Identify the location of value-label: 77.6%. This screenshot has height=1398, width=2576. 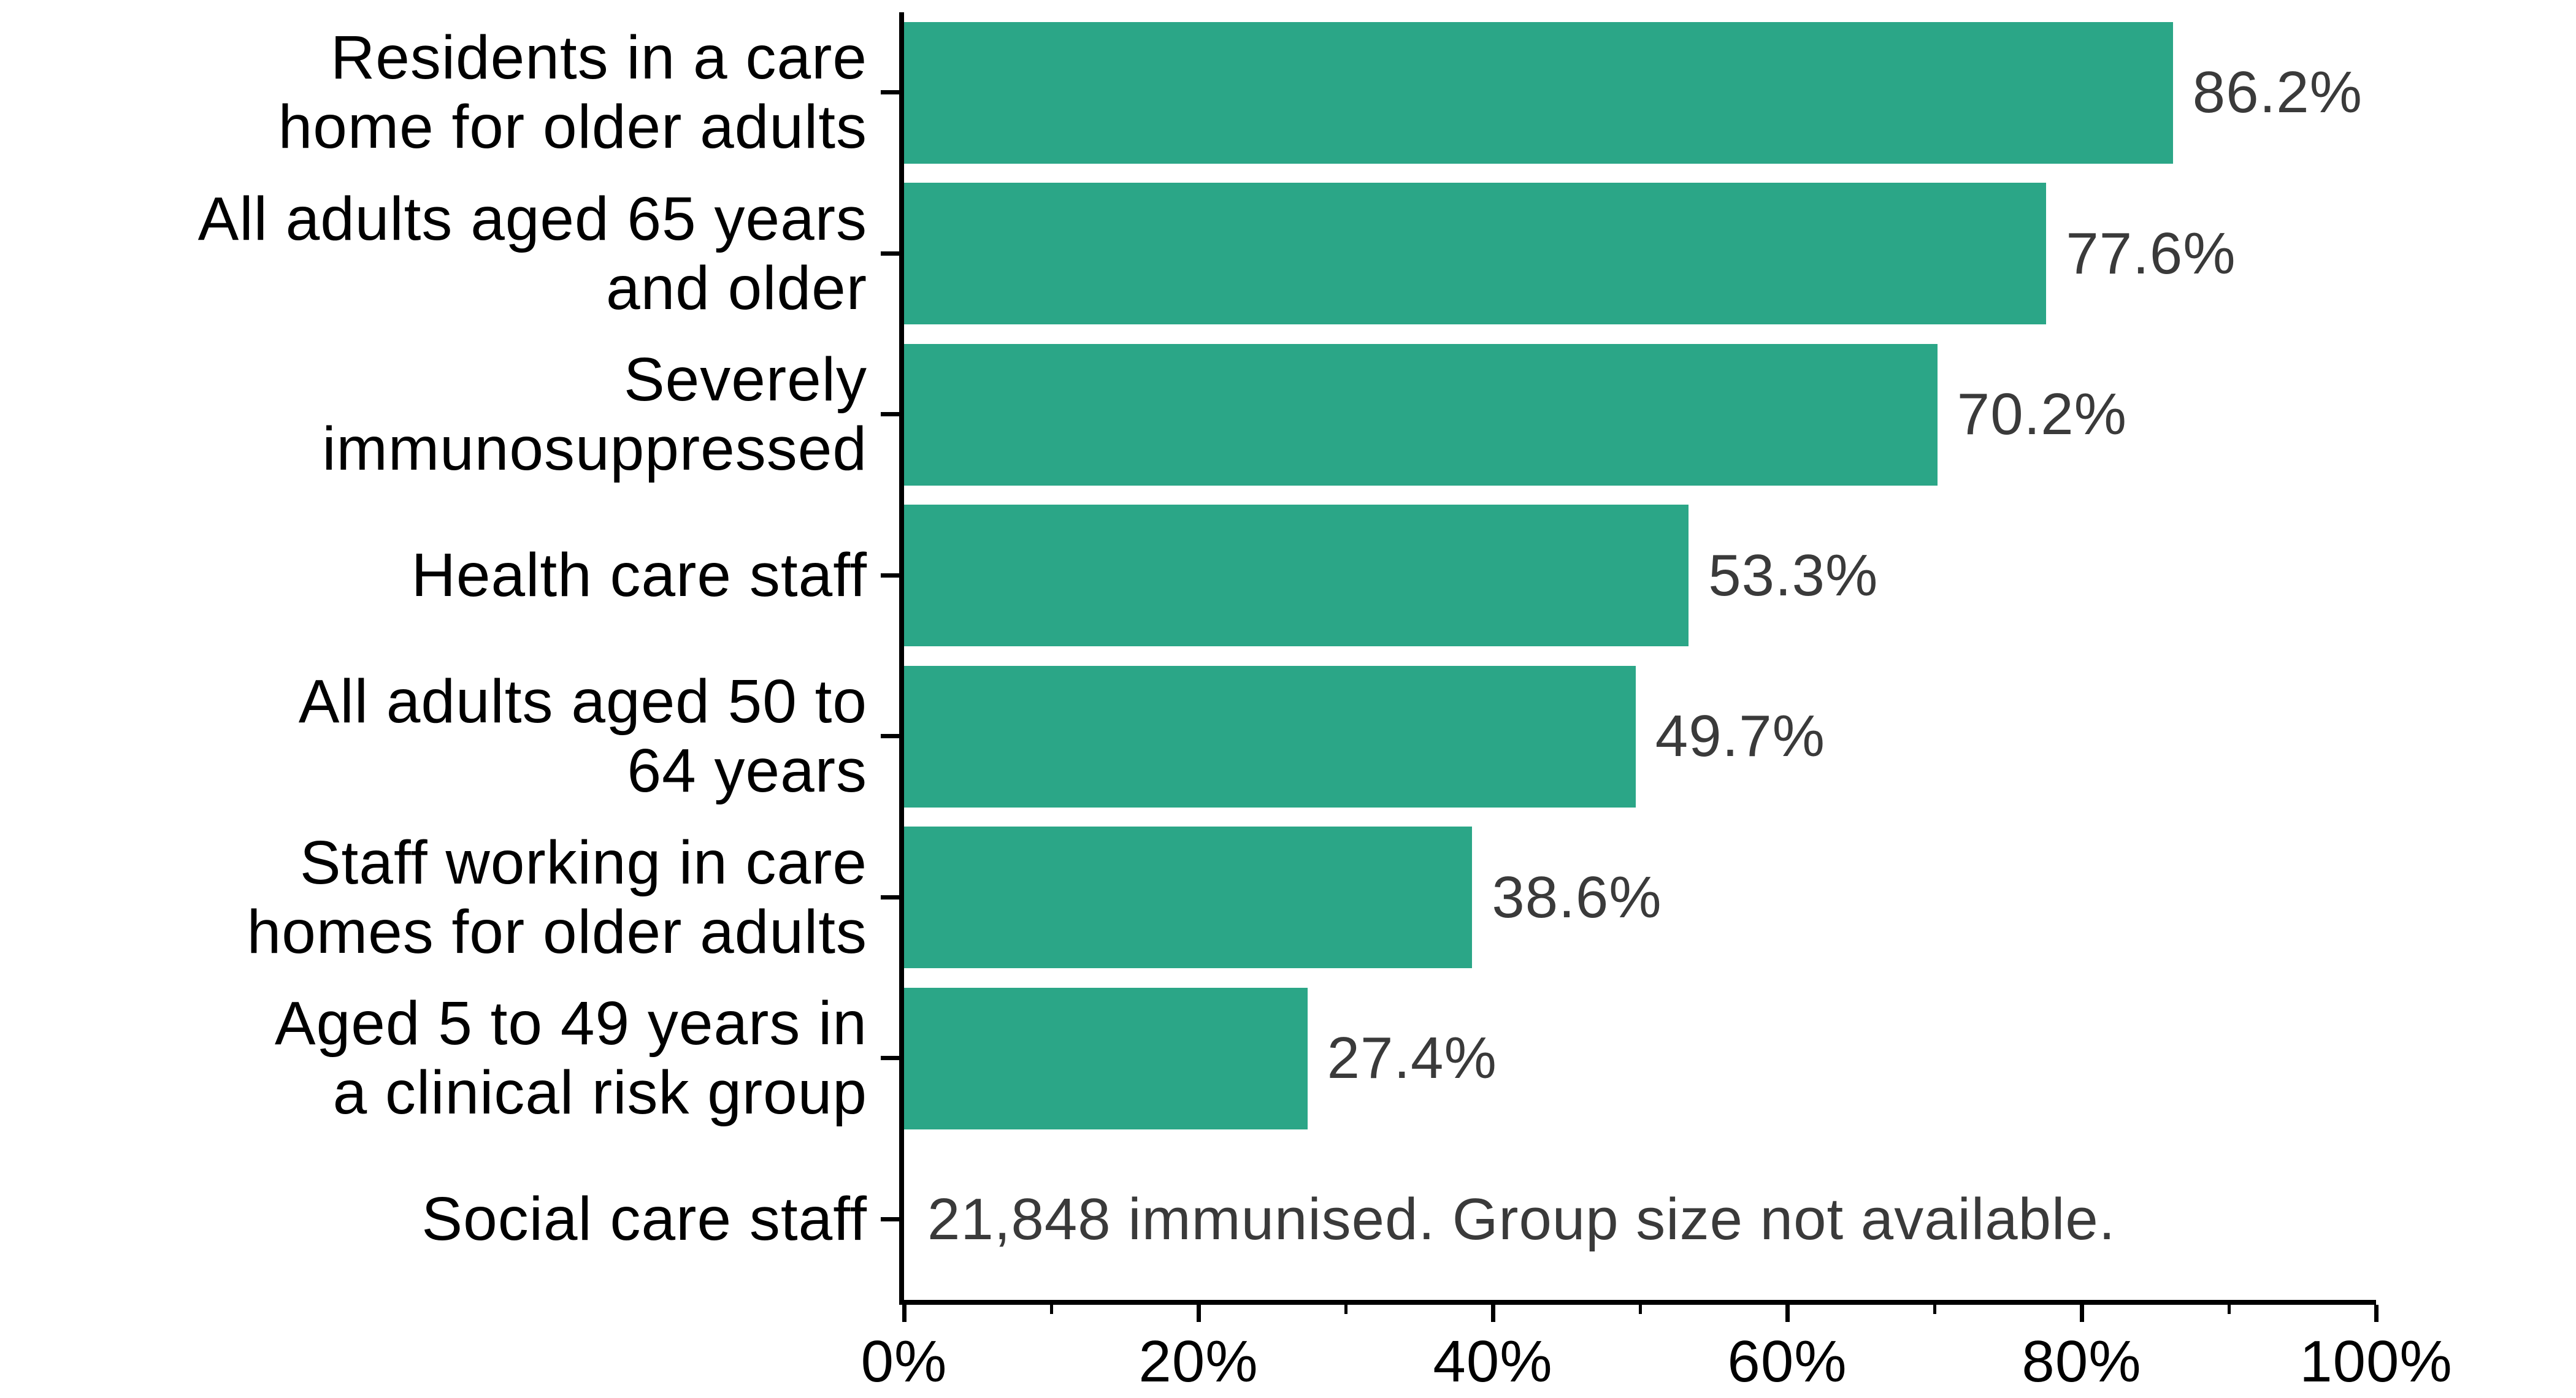
(2151, 253).